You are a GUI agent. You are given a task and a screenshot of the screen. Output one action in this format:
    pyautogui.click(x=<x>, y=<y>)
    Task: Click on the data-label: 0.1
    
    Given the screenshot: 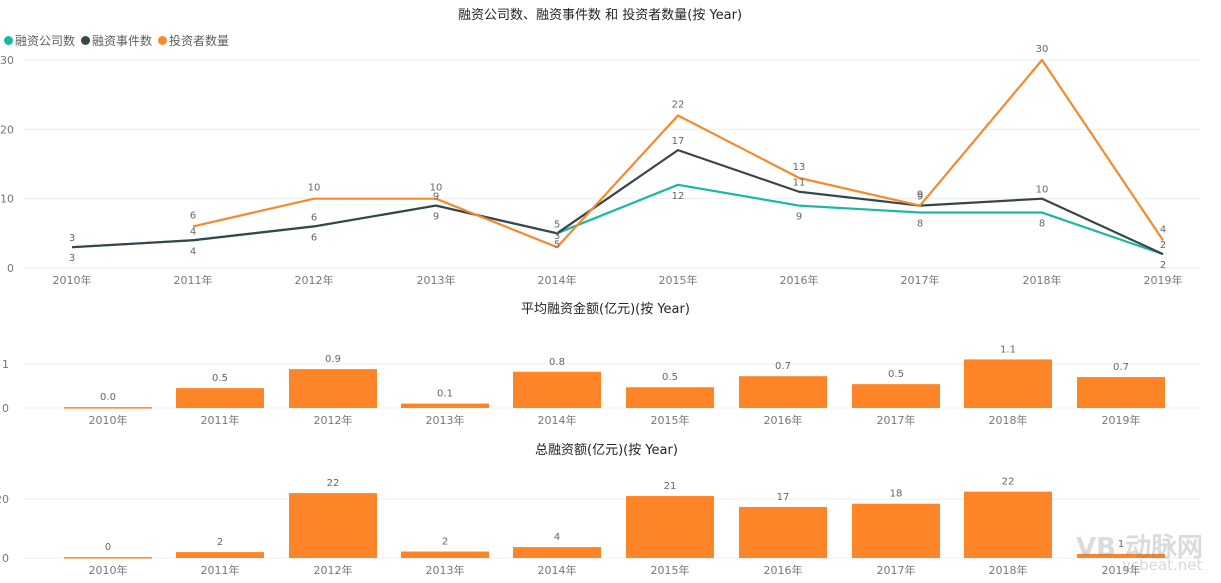 What is the action you would take?
    pyautogui.click(x=445, y=394)
    